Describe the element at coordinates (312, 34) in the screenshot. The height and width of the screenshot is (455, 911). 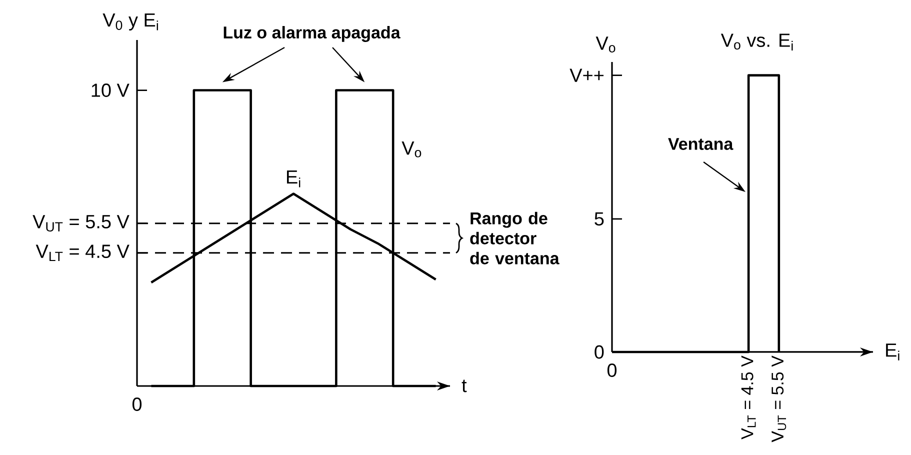
I see `annotation: Luz o alarma apagada` at that location.